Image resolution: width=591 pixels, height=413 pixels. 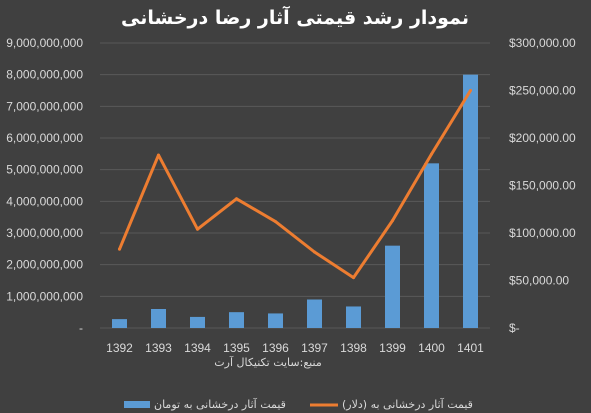 I want to click on left-tick-label: 8,000,000,000, so click(x=44, y=75).